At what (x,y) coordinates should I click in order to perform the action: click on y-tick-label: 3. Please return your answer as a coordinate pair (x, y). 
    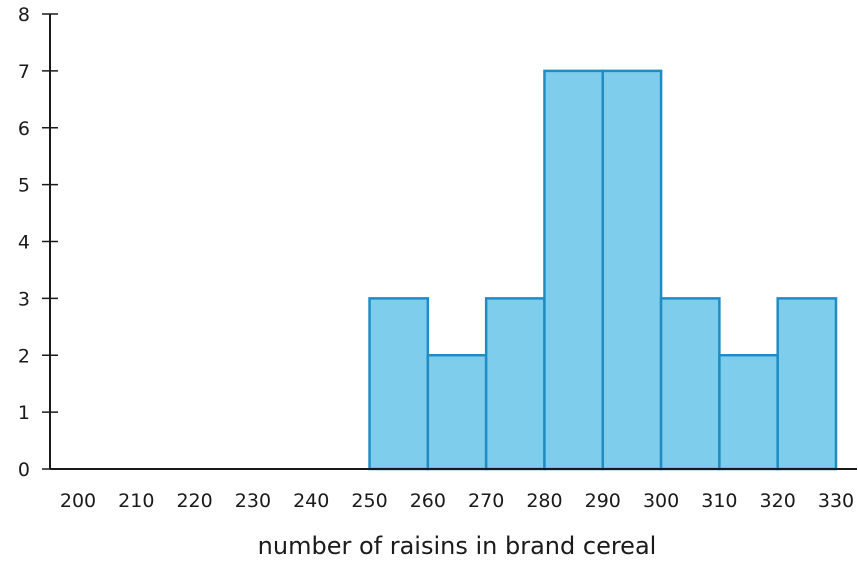
    Looking at the image, I should click on (24, 299).